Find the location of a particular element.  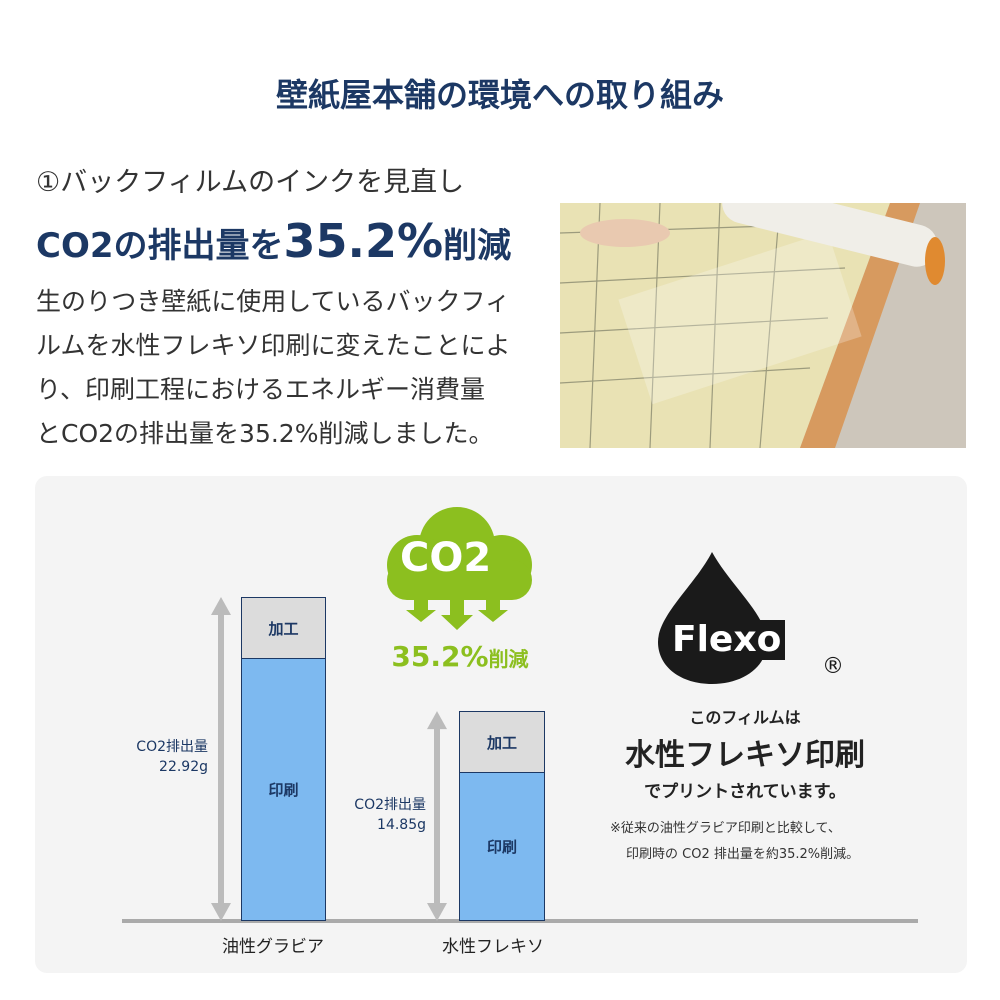

total-label-water: CO2排出量 14.85g is located at coordinates (372, 815).